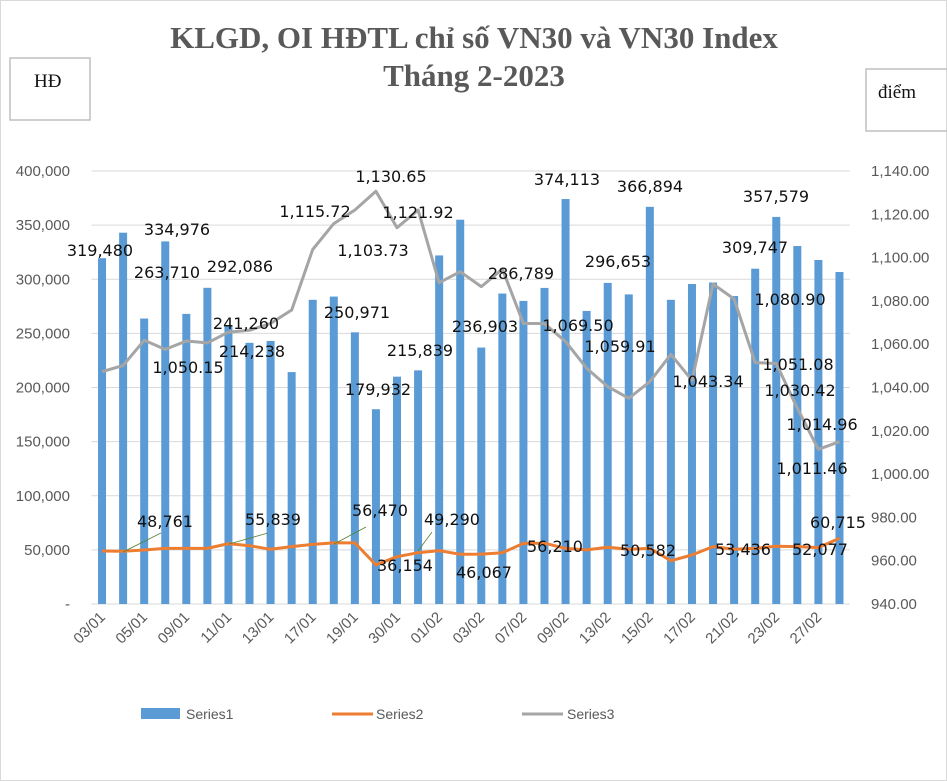  I want to click on data-label-series3: 1,050.15, so click(187, 367).